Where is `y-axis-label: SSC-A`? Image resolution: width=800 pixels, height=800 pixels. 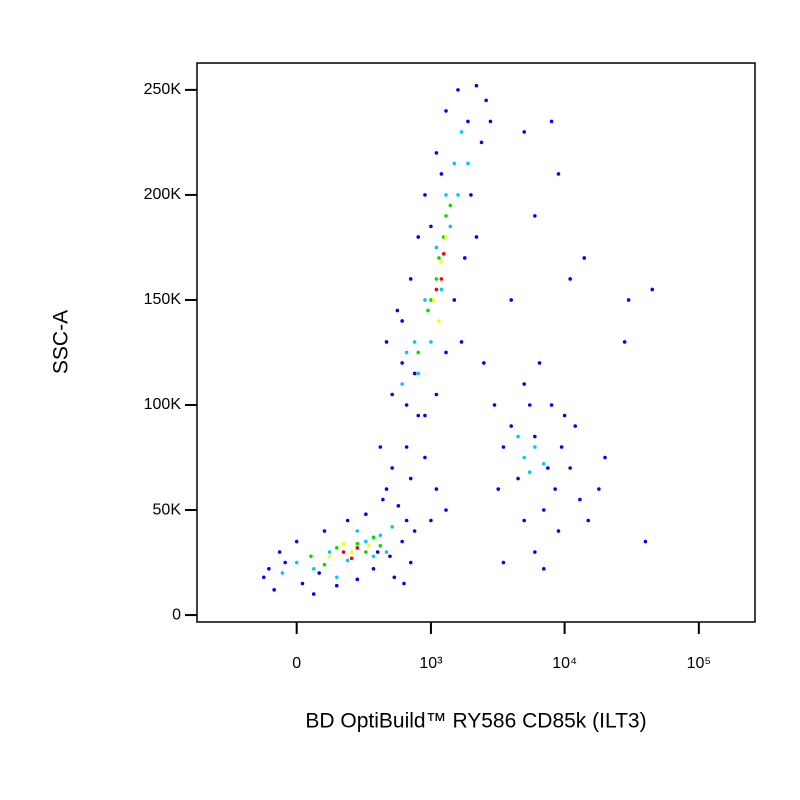
y-axis-label: SSC-A is located at coordinates (61, 342).